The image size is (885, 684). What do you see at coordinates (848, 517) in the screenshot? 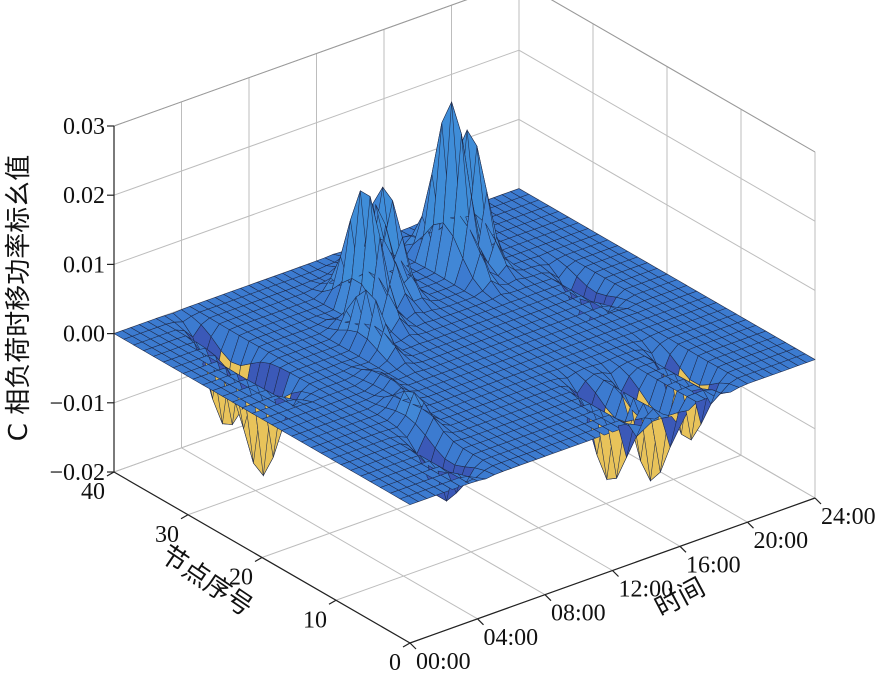
I see `x-tick-label: 24:00` at bounding box center [848, 517].